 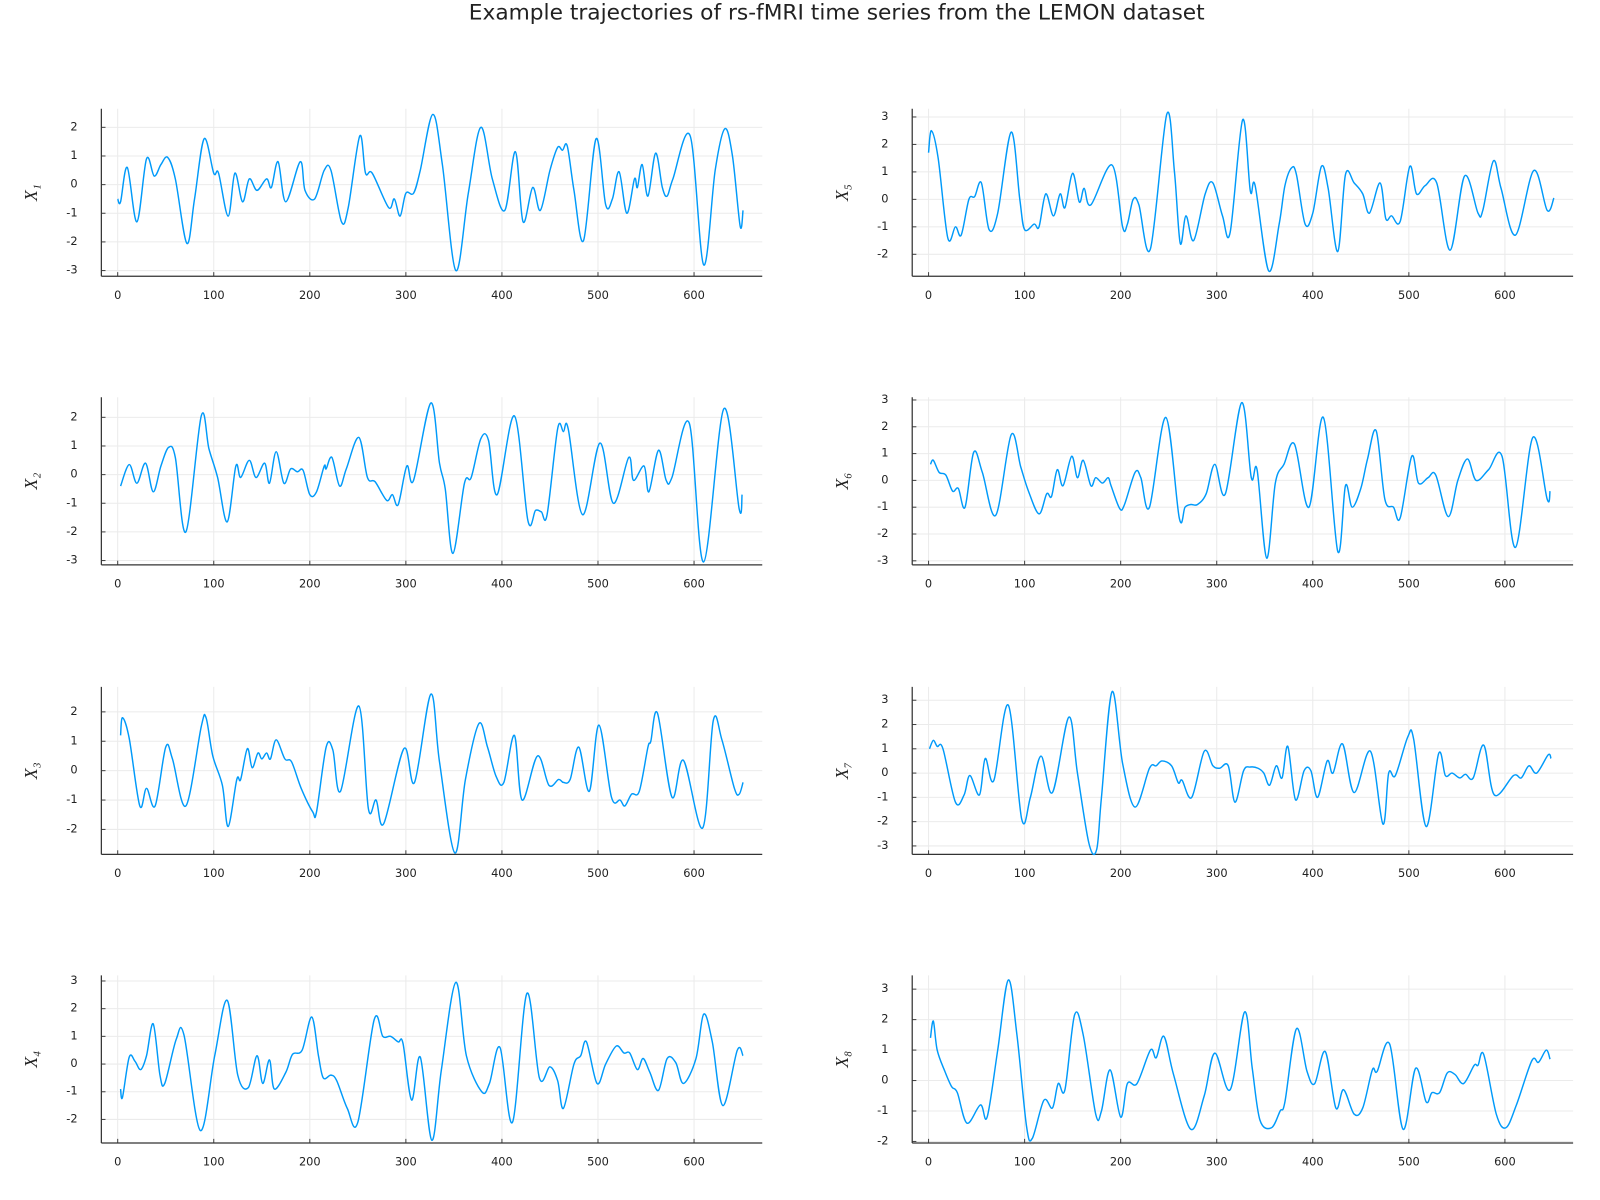 What do you see at coordinates (1203, 1072) in the screenshot?
I see `subplot: -2 -1 0 1 2 3 0 100 200 300 400 500 600 X₈` at bounding box center [1203, 1072].